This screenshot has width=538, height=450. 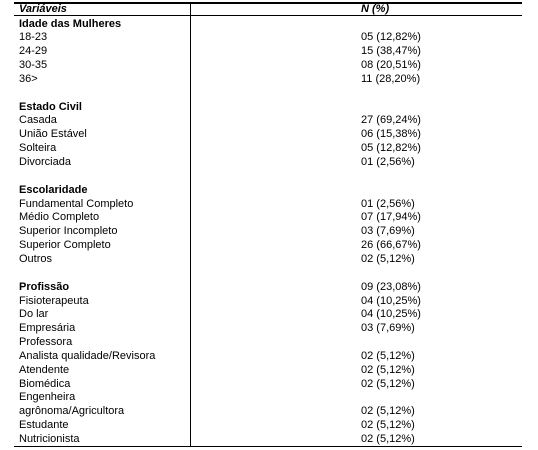 I want to click on row-label: Estudante, so click(x=44, y=425).